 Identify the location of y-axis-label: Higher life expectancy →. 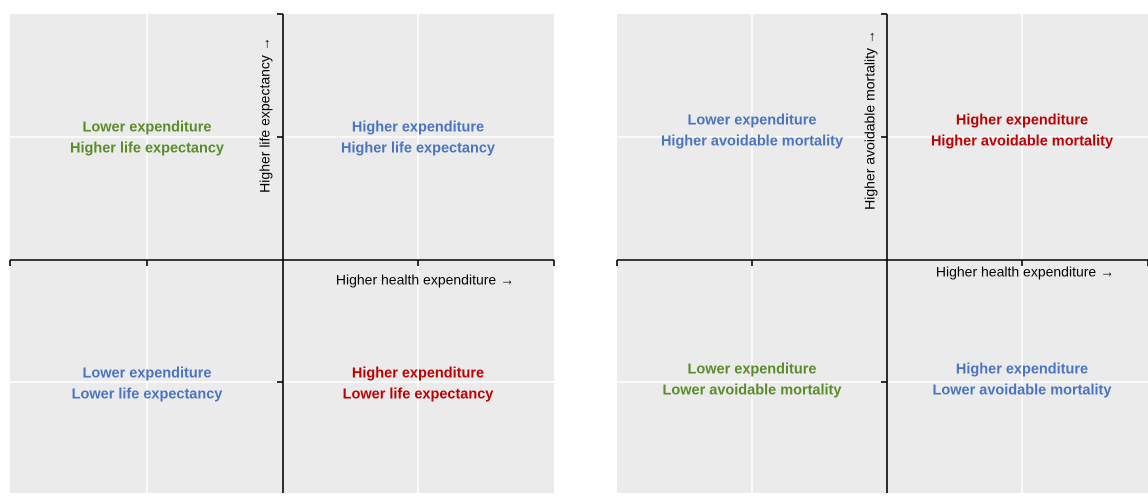
(265, 115).